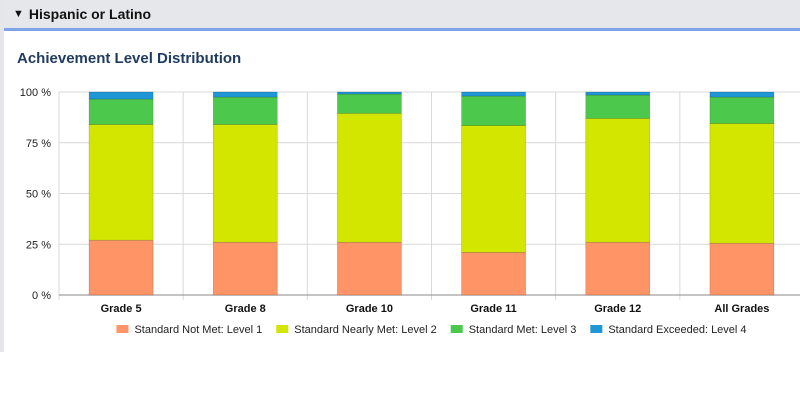 The width and height of the screenshot is (800, 410). I want to click on collapse-triangle-icon: ▼, so click(18, 14).